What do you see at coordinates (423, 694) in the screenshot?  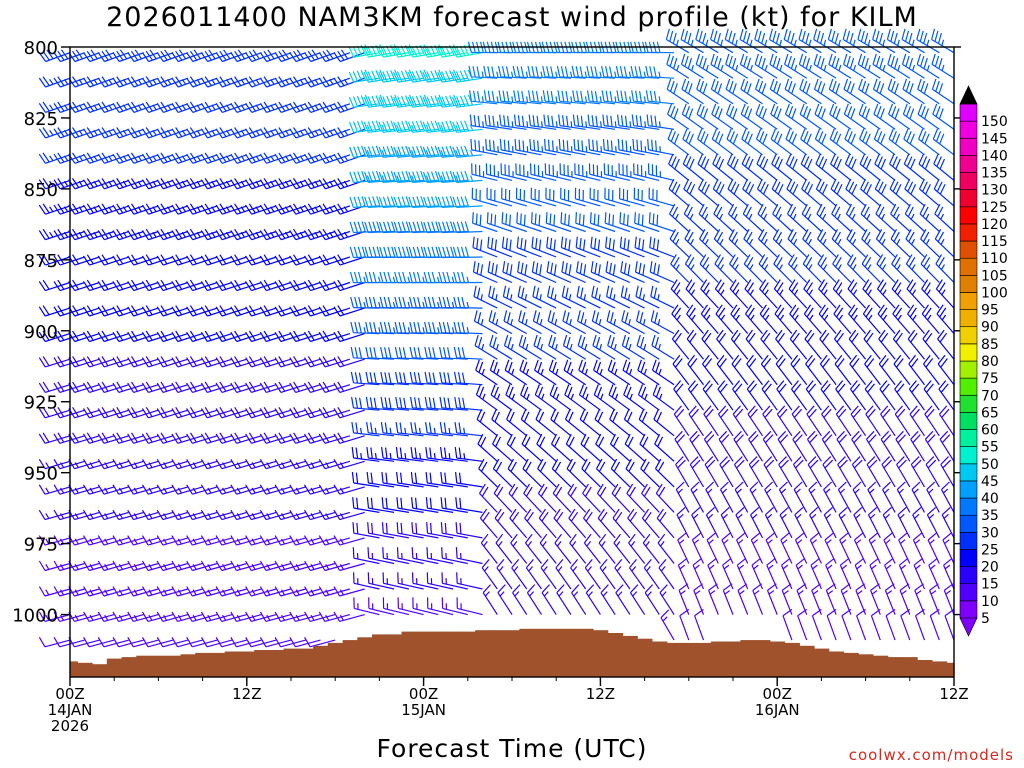 I see `x-tick-label: 00Z` at bounding box center [423, 694].